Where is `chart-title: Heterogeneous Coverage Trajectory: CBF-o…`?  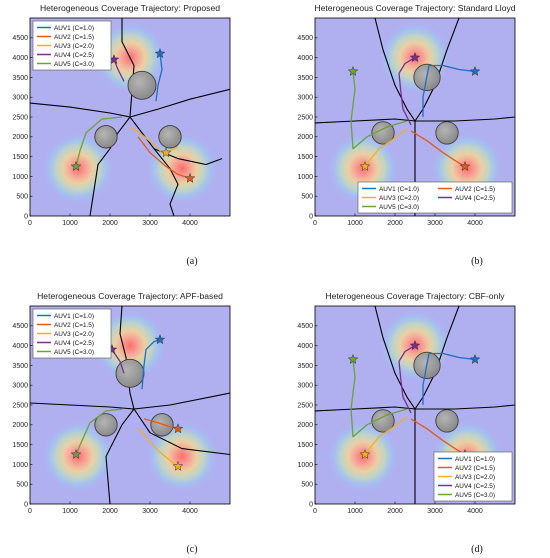 chart-title: Heterogeneous Coverage Trajectory: CBF-o… is located at coordinates (415, 296).